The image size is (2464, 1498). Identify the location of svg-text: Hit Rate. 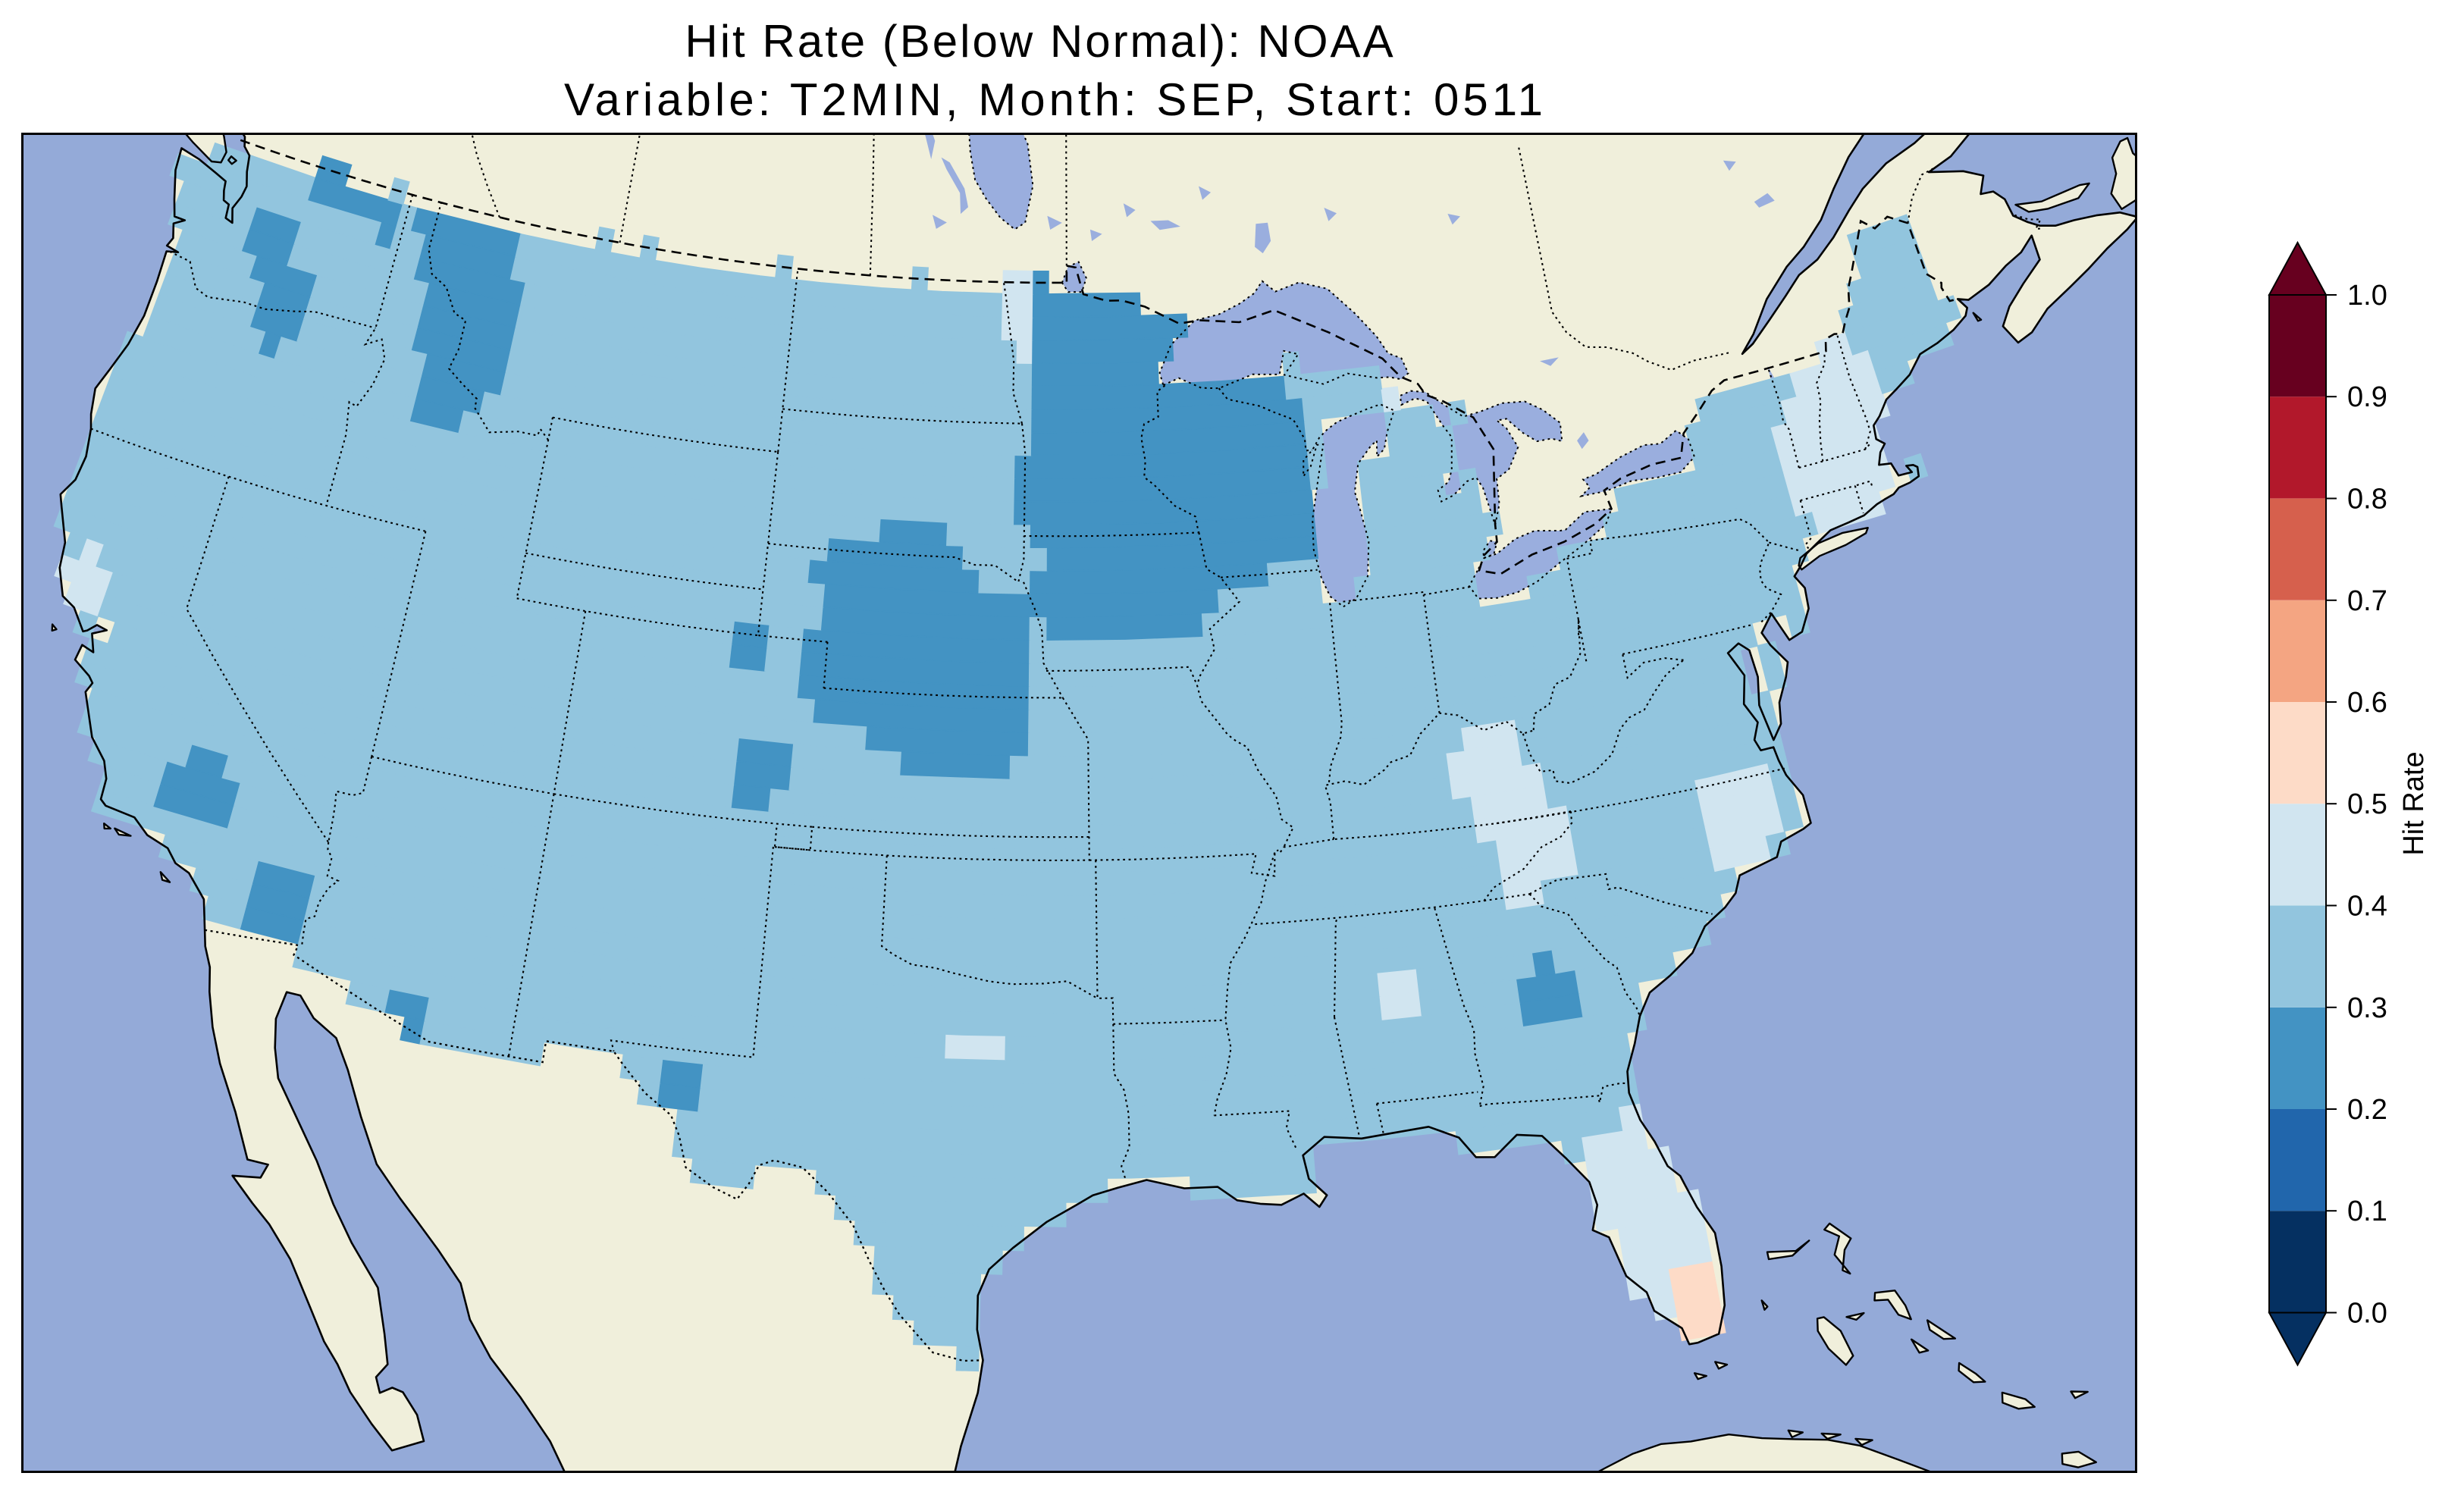
(2414, 803).